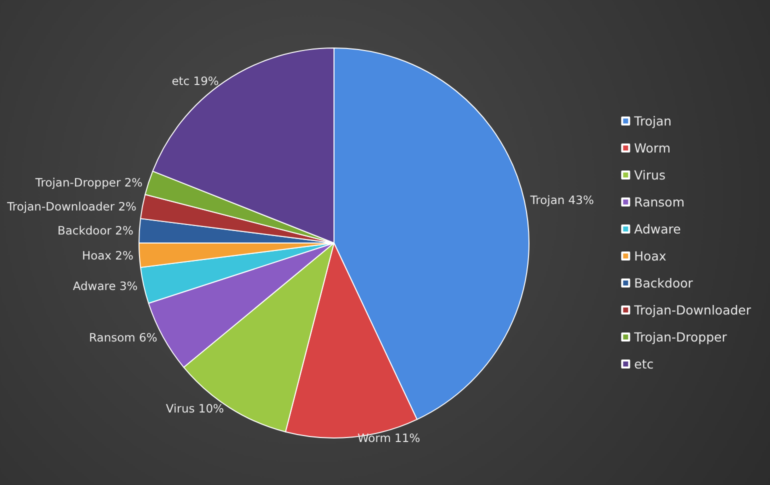 The width and height of the screenshot is (770, 485). I want to click on category-label: Virus 10%, so click(195, 408).